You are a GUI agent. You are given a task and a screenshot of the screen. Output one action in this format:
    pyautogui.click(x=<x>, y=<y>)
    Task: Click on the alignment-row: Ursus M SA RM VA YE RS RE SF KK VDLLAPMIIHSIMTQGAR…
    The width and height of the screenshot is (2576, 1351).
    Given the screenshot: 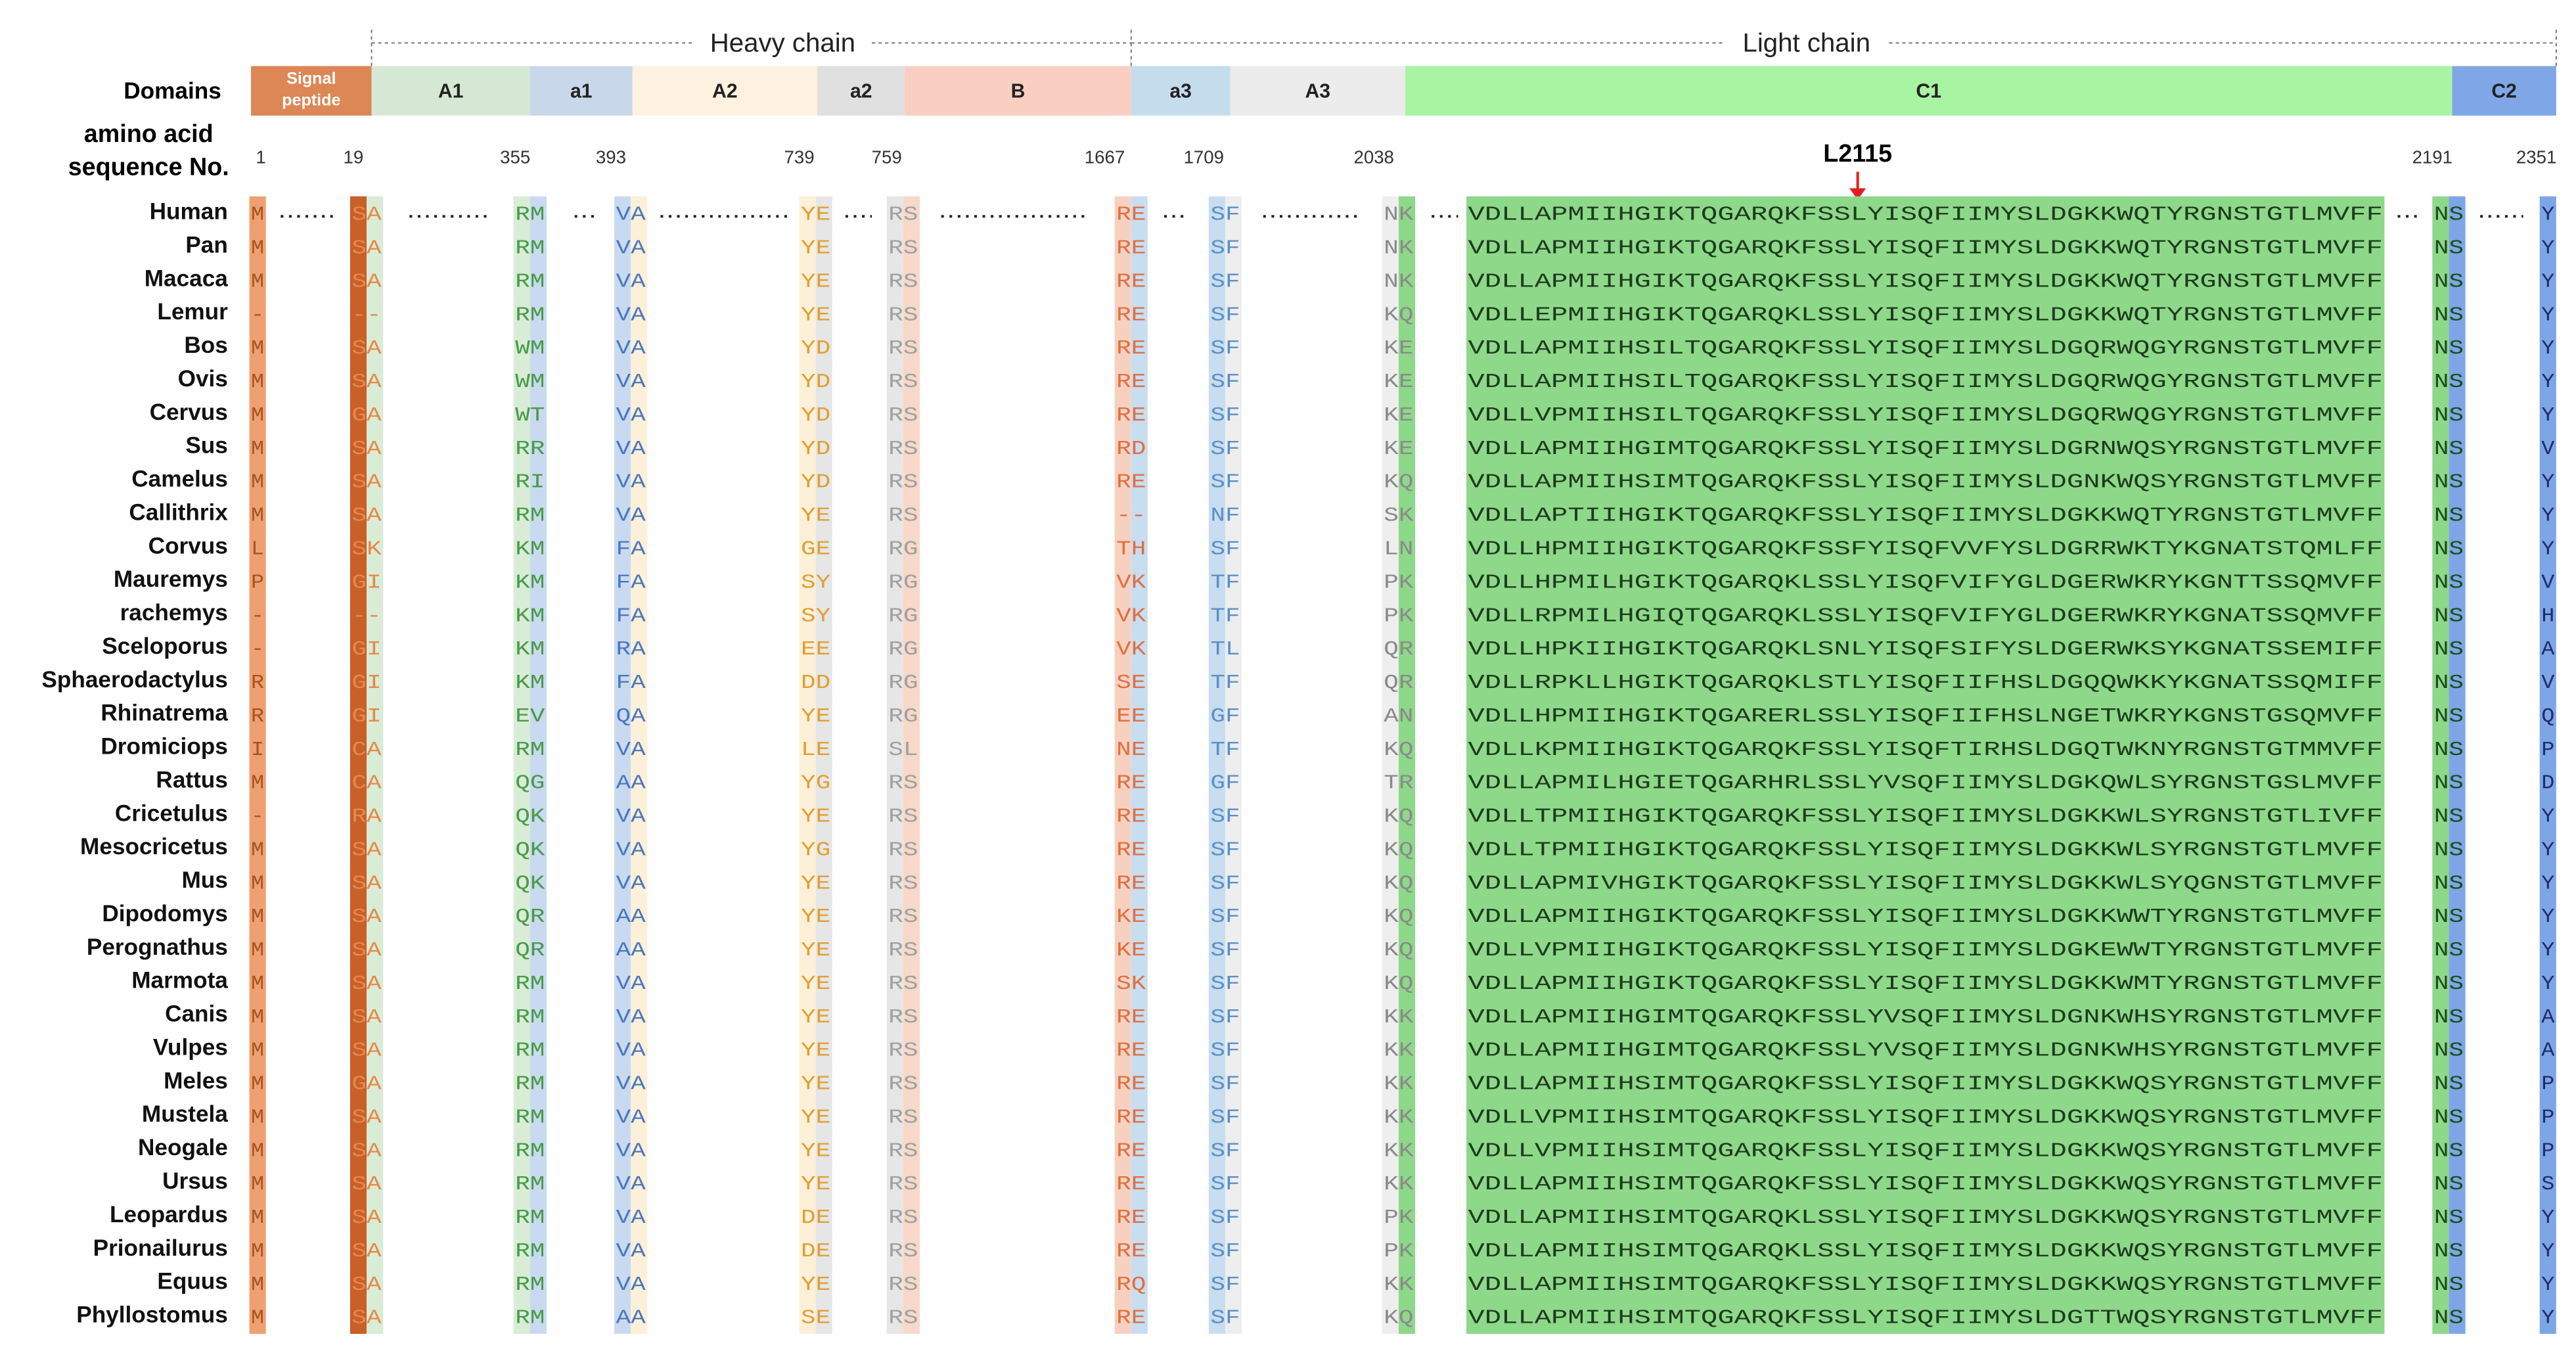 What is the action you would take?
    pyautogui.click(x=1359, y=1183)
    